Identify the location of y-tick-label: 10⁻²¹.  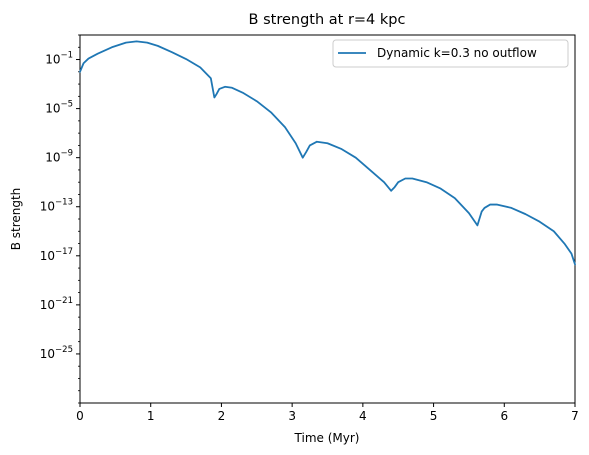
(56, 304).